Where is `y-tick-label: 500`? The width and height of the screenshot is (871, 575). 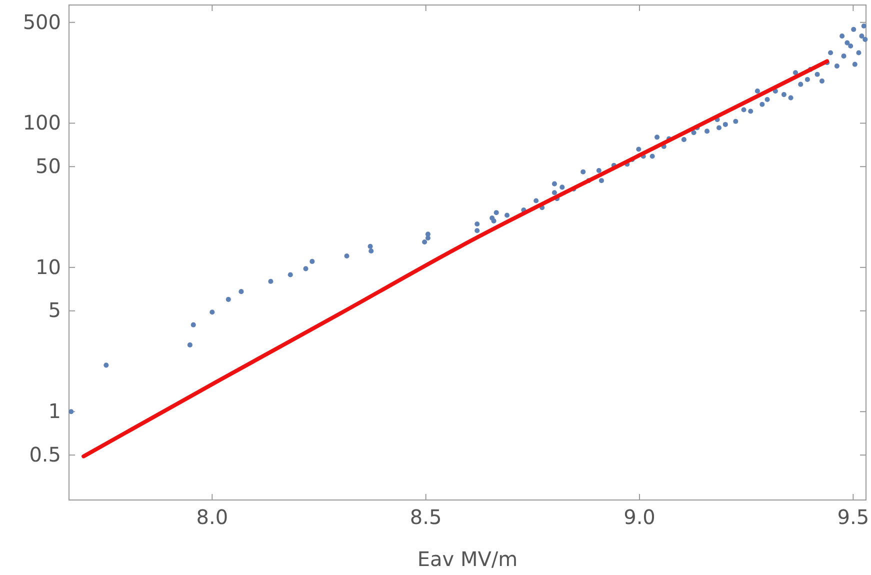
y-tick-label: 500 is located at coordinates (41, 22).